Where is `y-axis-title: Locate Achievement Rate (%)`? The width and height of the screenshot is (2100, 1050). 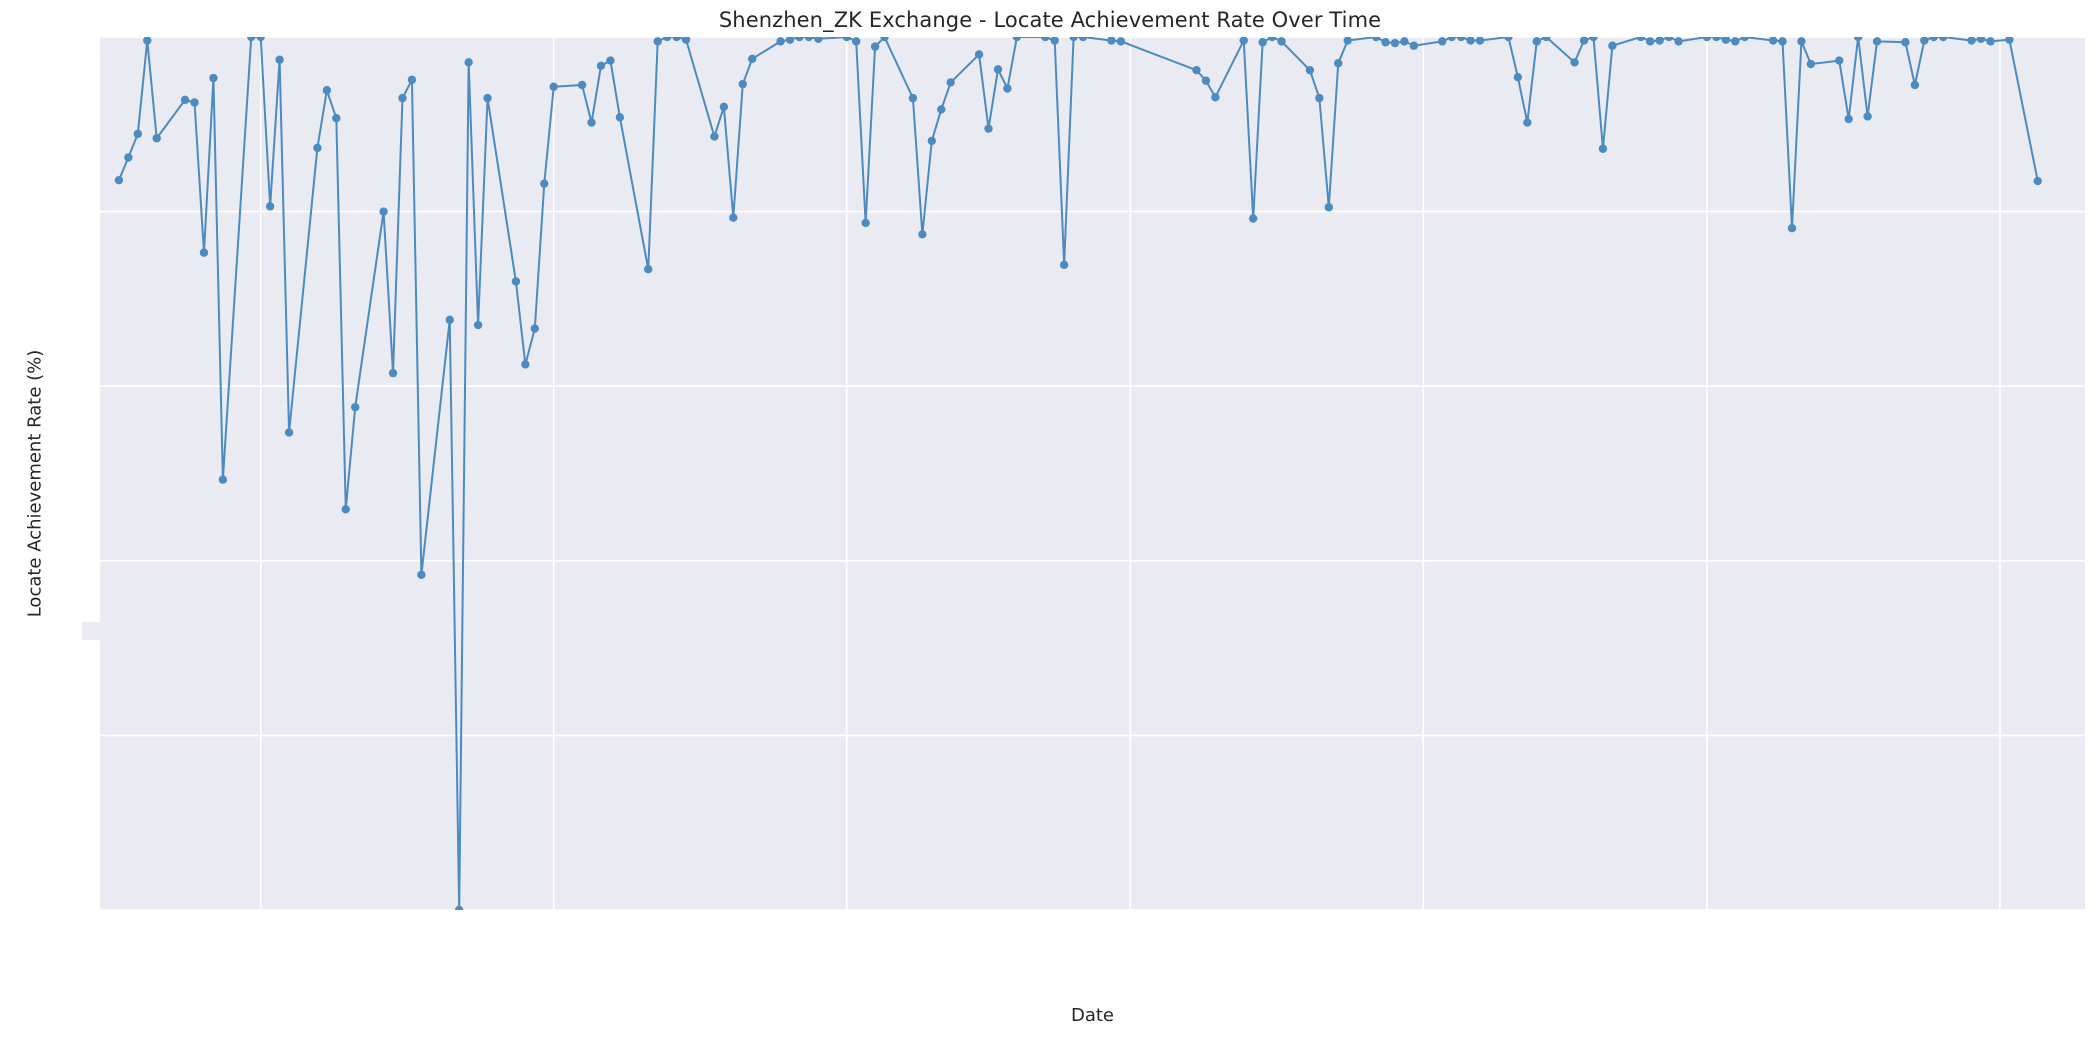 y-axis-title: Locate Achievement Rate (%) is located at coordinates (35, 483).